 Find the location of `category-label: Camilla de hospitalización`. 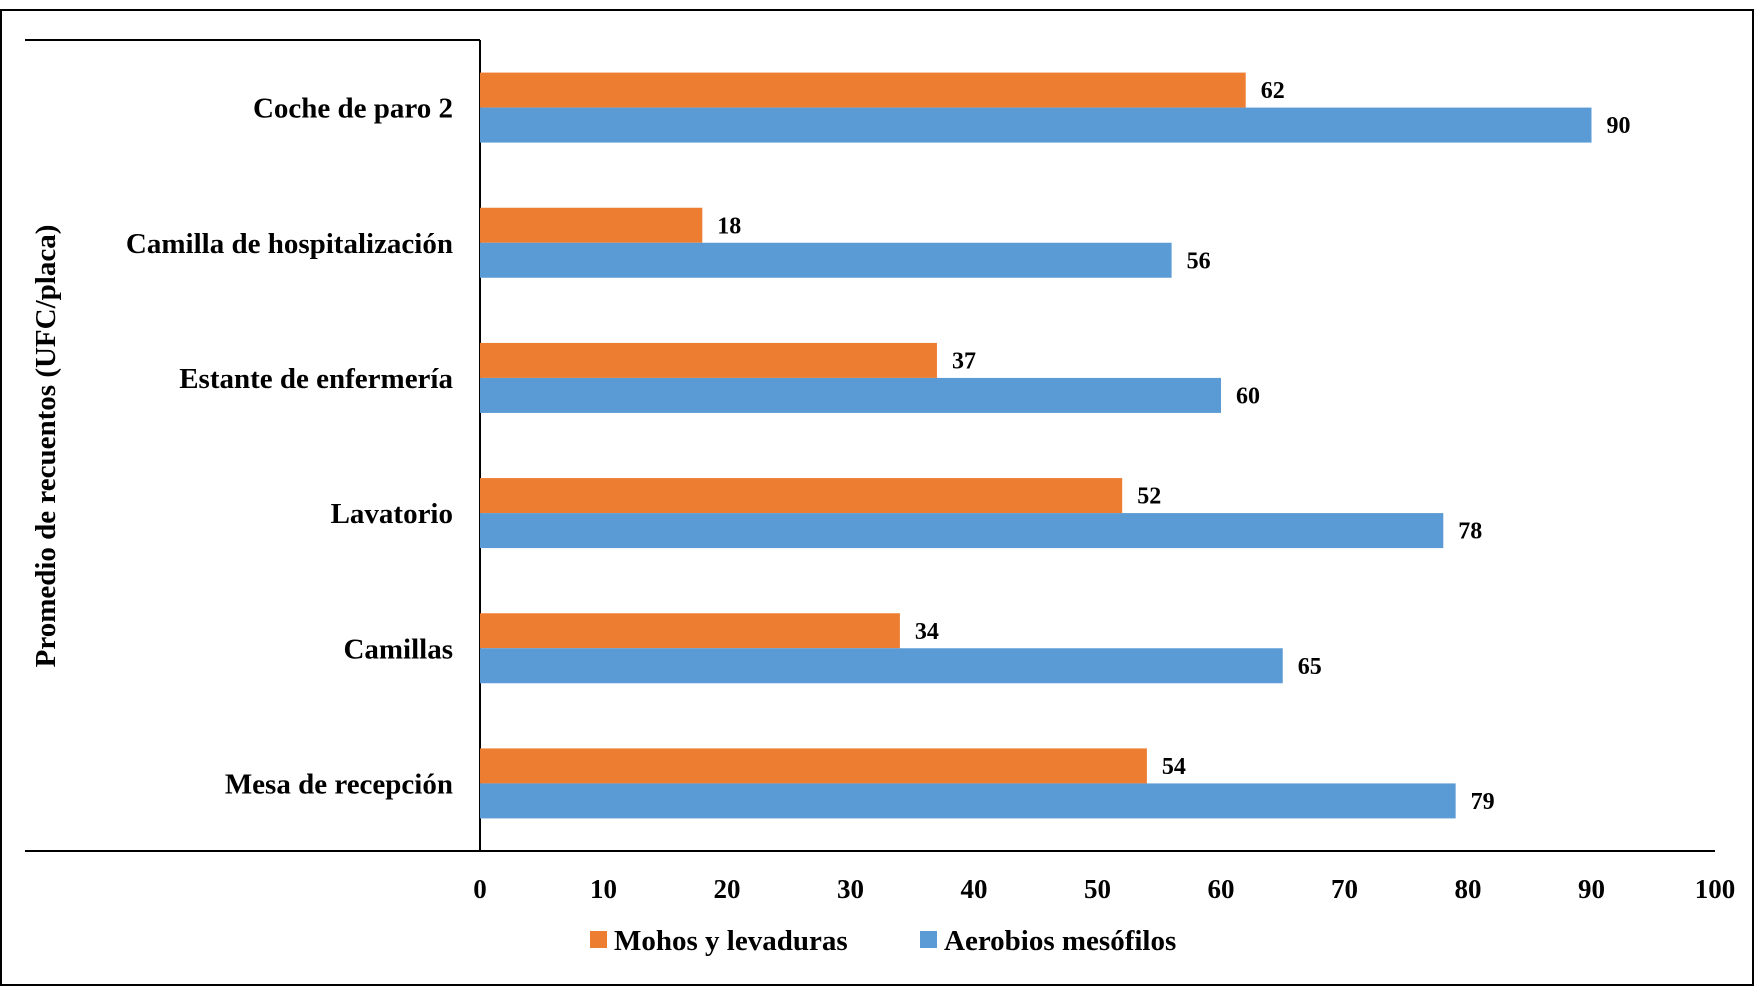

category-label: Camilla de hospitalización is located at coordinates (289, 244).